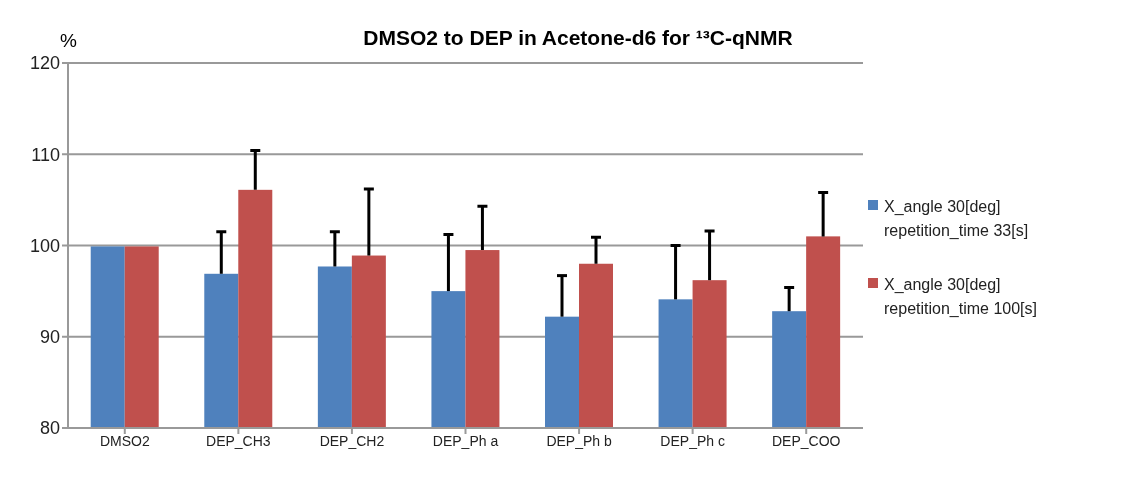 Image resolution: width=1133 pixels, height=483 pixels. Describe the element at coordinates (957, 219) in the screenshot. I see `legend-label: X_angle 30[deg] repetition_time 33[s]` at that location.